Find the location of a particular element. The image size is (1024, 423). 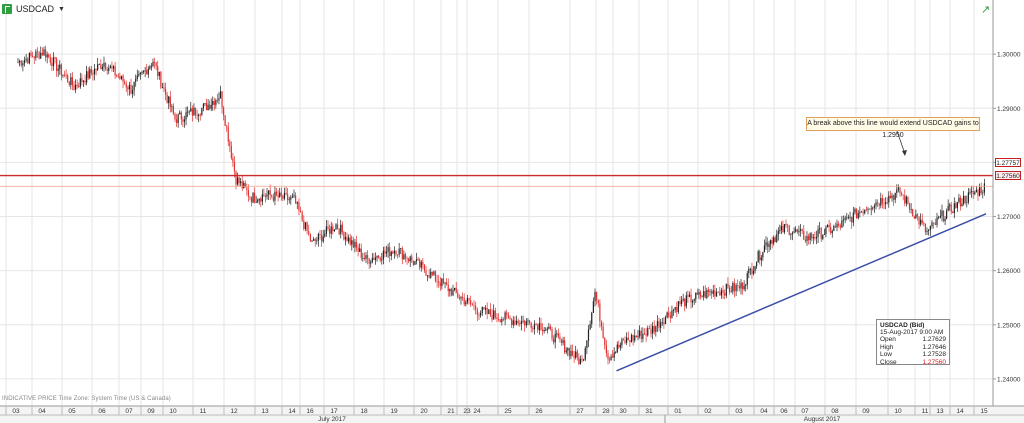

symbol-dropdown-icon: ▼ is located at coordinates (61, 9).